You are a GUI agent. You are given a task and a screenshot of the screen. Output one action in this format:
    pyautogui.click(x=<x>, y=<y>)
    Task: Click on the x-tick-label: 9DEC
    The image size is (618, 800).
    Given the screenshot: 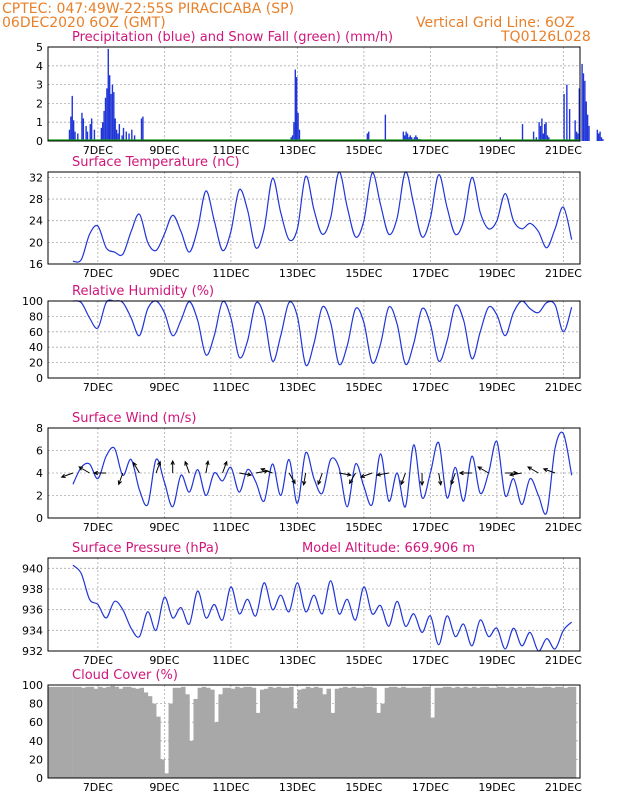 What is the action you would take?
    pyautogui.click(x=164, y=660)
    